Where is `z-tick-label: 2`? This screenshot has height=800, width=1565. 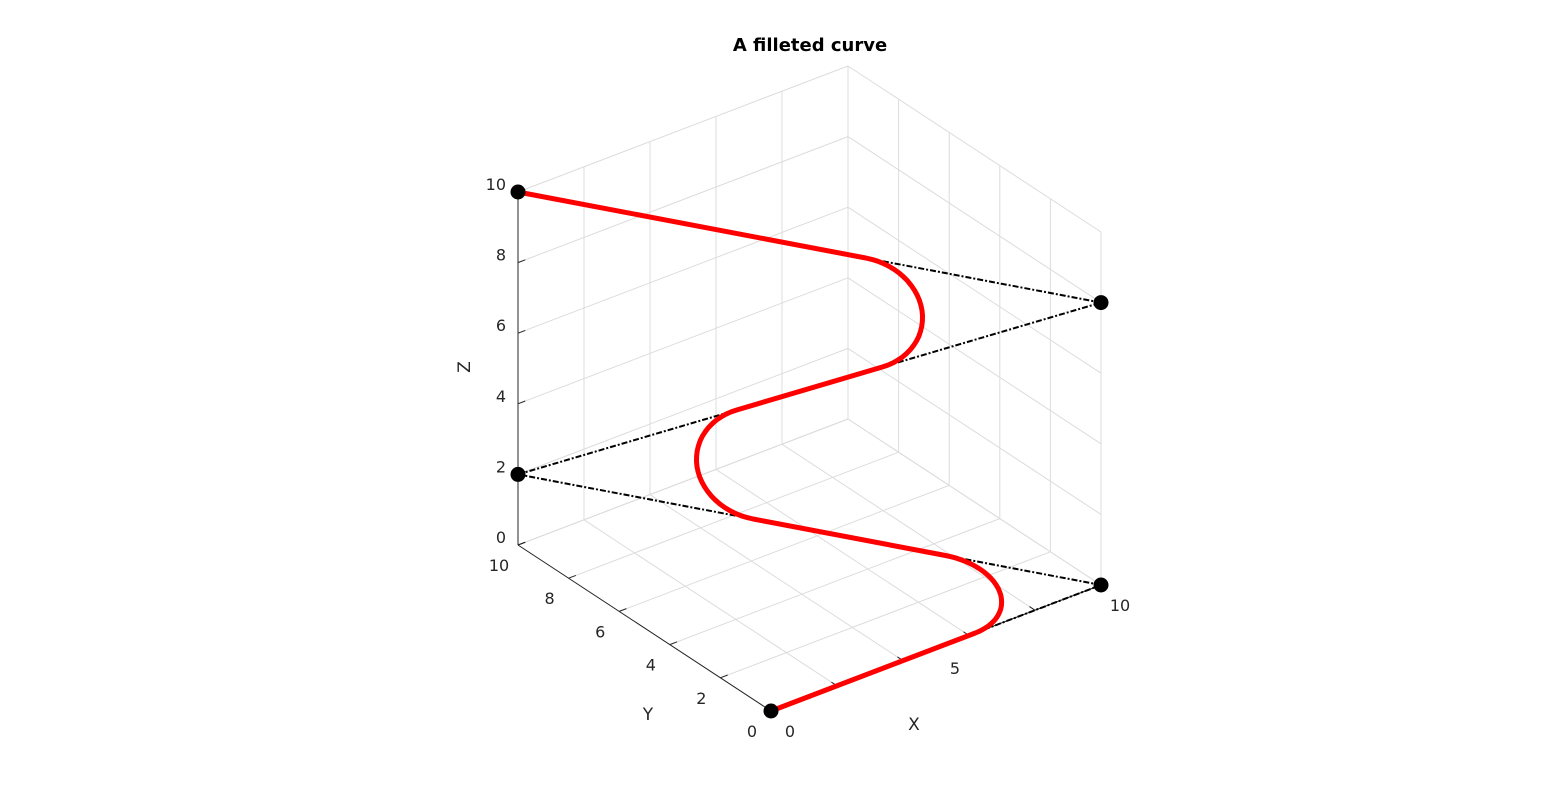 z-tick-label: 2 is located at coordinates (501, 466).